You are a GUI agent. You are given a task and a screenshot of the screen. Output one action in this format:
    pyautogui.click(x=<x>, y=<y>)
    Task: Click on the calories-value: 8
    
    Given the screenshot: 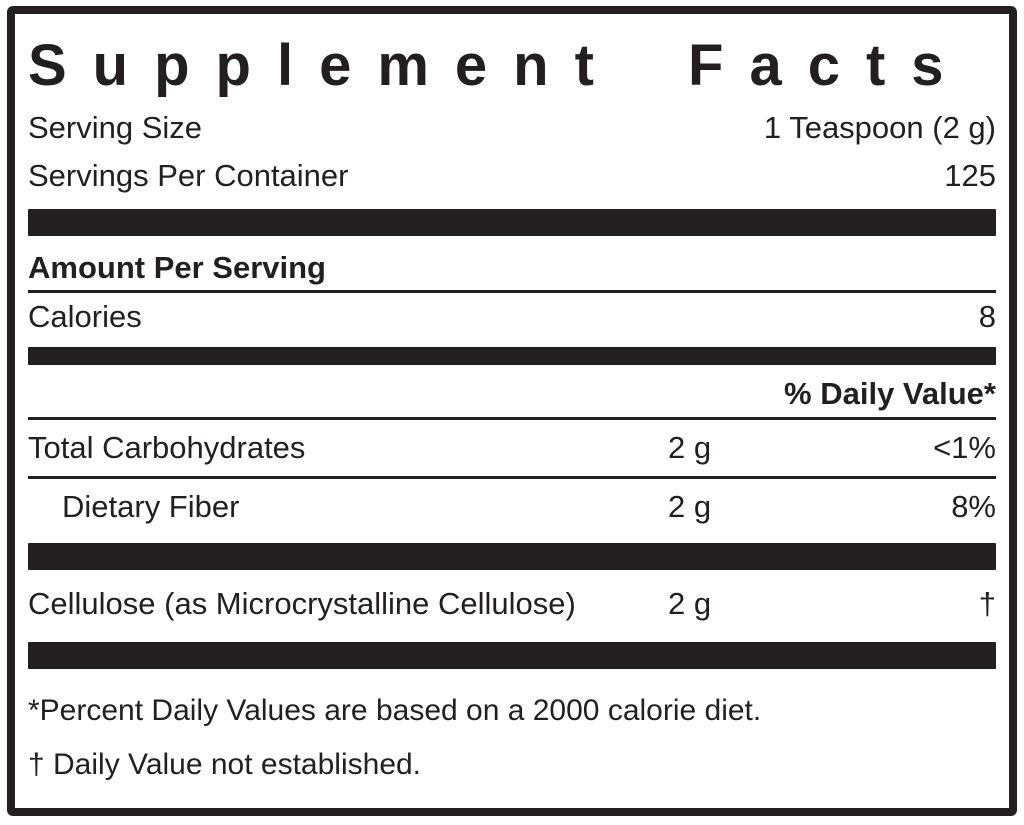 What is the action you would take?
    pyautogui.click(x=987, y=316)
    